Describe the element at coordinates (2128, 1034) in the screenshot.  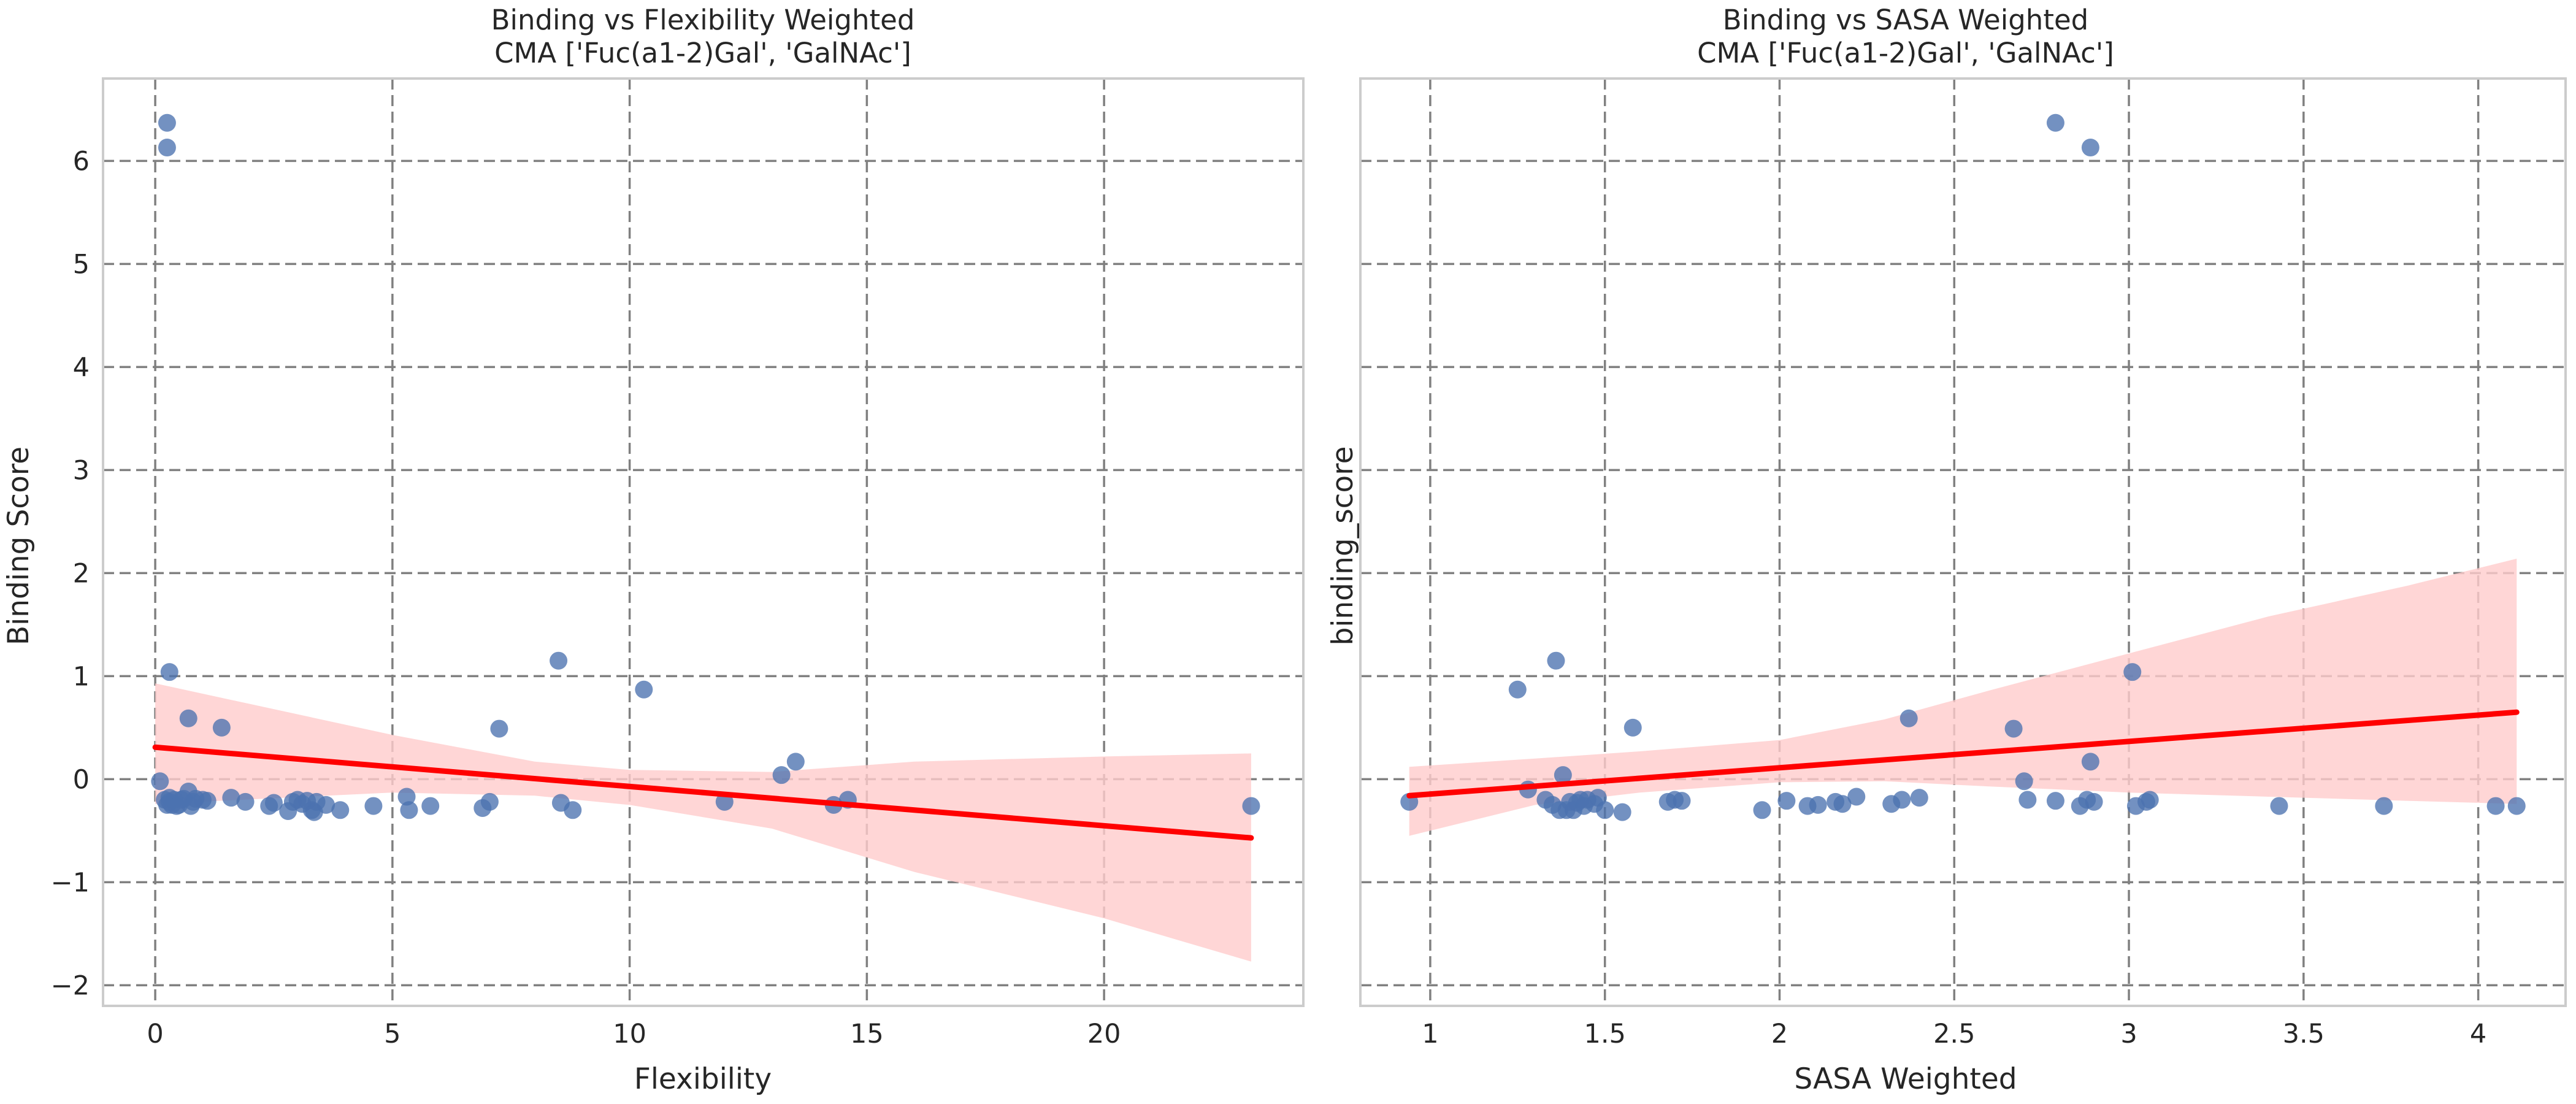
I see `right-x-tick-label: 3` at that location.